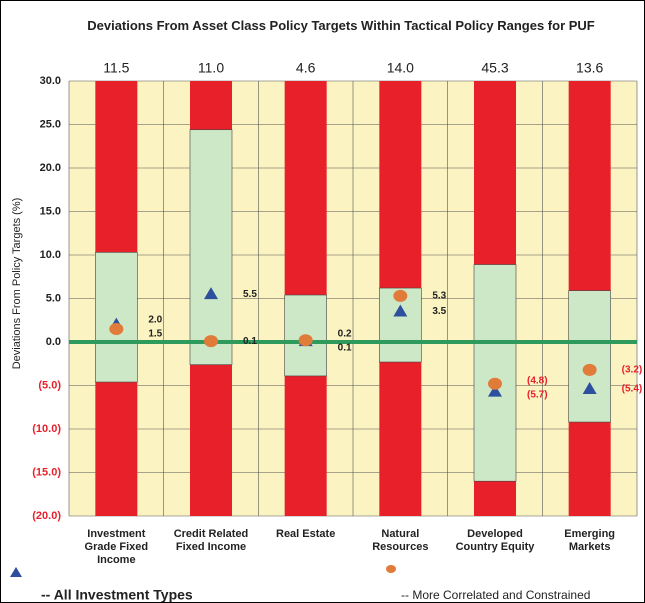 This screenshot has height=603, width=645. Describe the element at coordinates (117, 594) in the screenshot. I see `legend-label: -- All Investment Types` at that location.